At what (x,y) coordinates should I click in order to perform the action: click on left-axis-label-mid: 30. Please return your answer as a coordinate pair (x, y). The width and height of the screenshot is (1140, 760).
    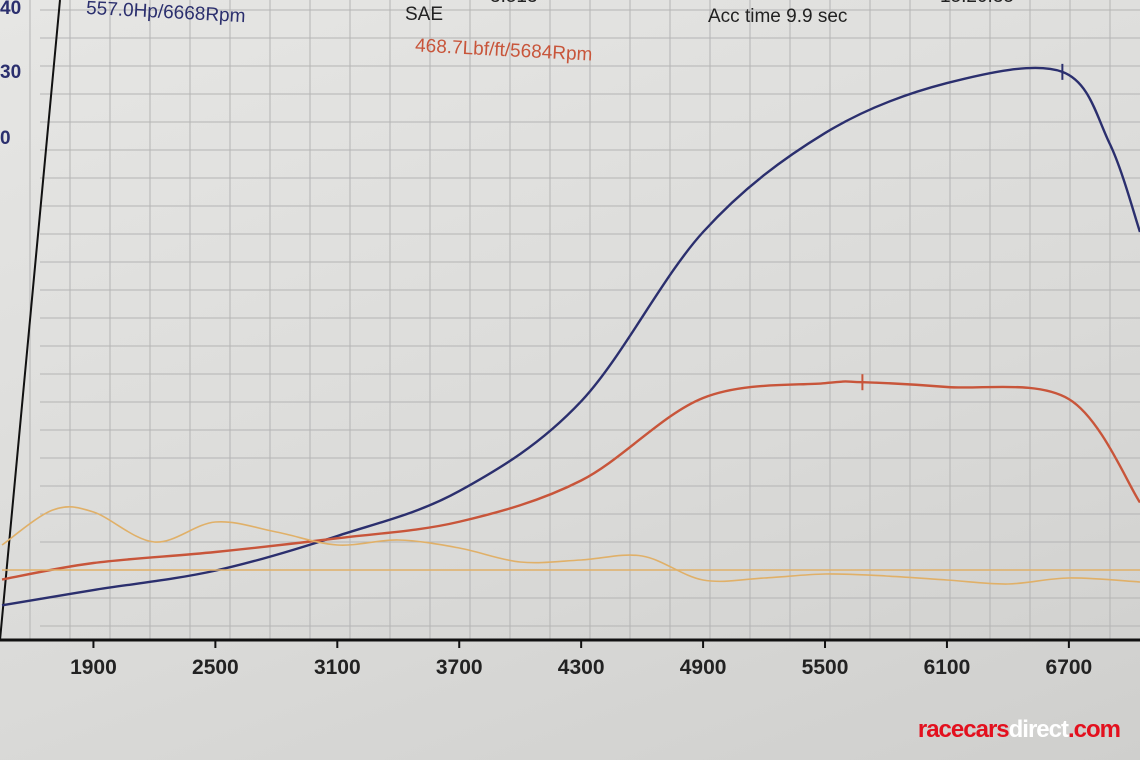
    Looking at the image, I should click on (11, 72).